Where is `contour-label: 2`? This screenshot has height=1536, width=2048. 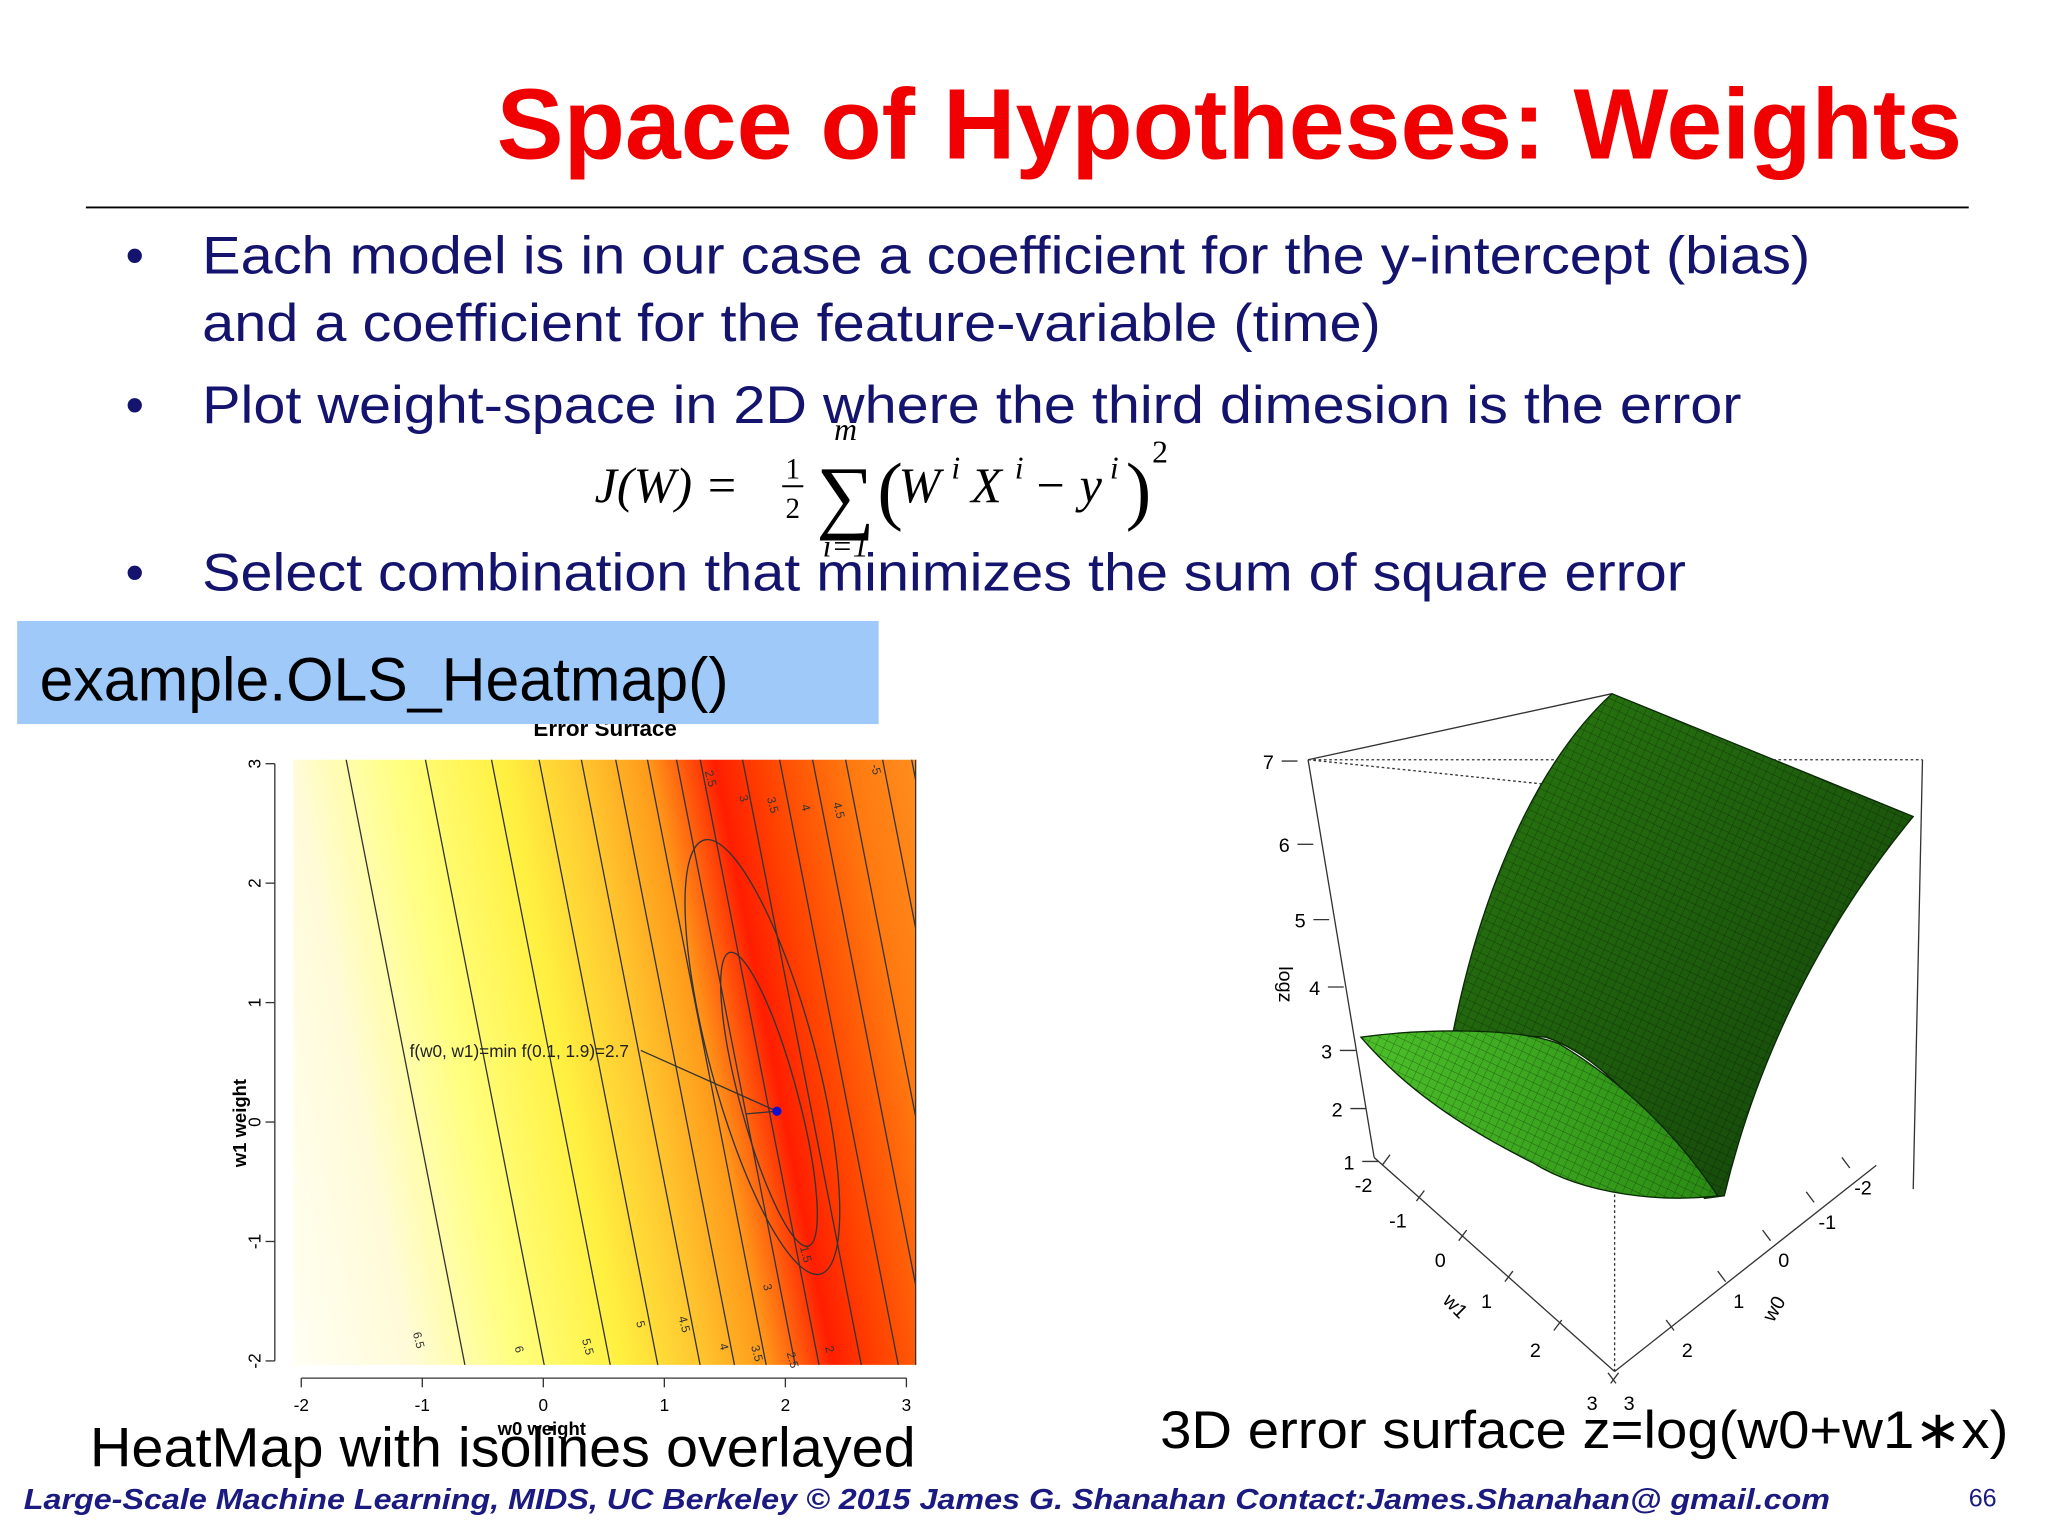 contour-label: 2 is located at coordinates (829, 1349).